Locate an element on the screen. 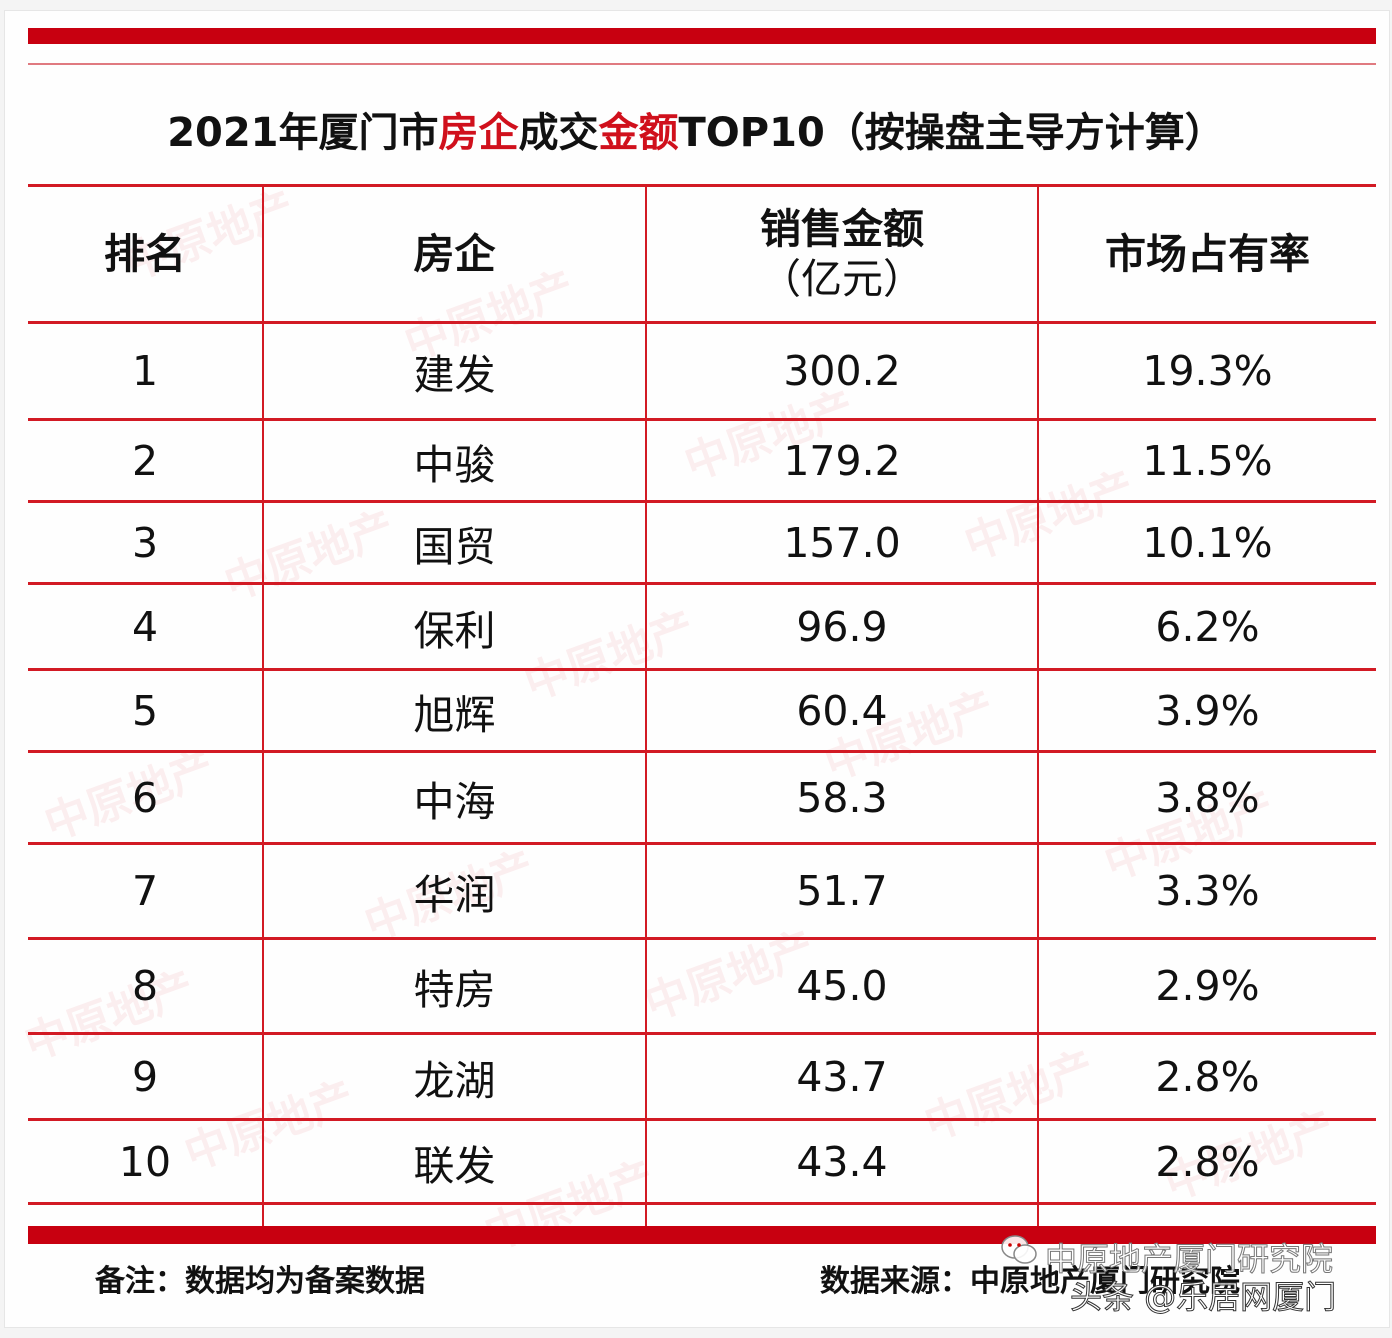 The width and height of the screenshot is (1392, 1338). page-title: 2021年厦门市房企成交金额TOP10（按操盘主导方计算） is located at coordinates (696, 129).